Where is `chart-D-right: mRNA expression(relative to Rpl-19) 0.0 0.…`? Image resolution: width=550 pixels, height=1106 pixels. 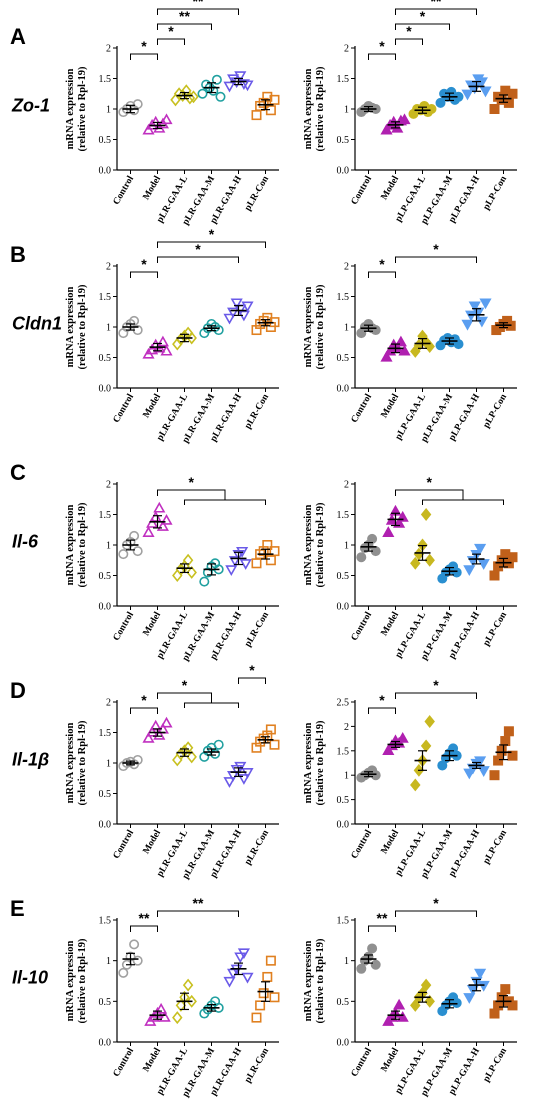
chart-D-right: mRNA expression(relative to Rpl-19) 0.0 0.… is located at coordinates (410, 778).